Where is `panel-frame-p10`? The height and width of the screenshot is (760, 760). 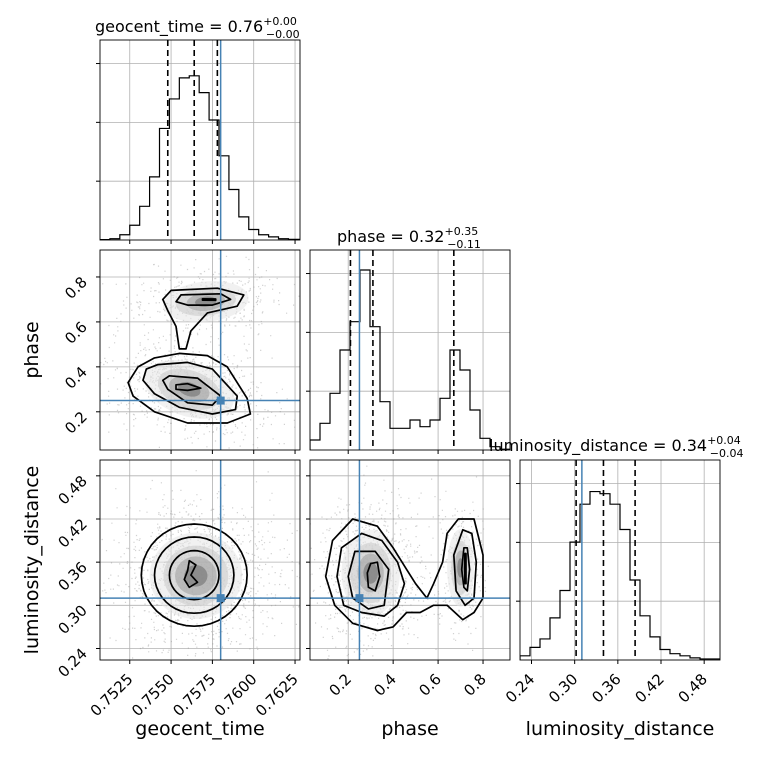 panel-frame-p10 is located at coordinates (200, 350).